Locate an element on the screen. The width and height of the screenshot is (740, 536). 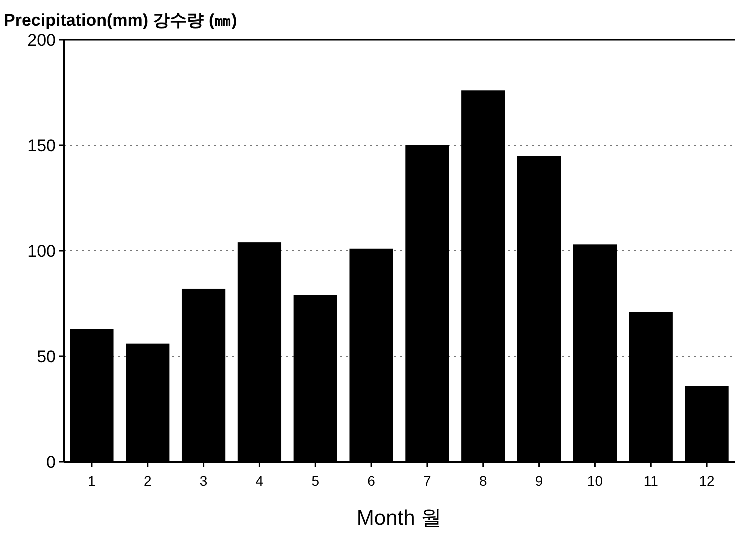
chart-title: Precipitation(mm) 강수량 (㎜) is located at coordinates (121, 20).